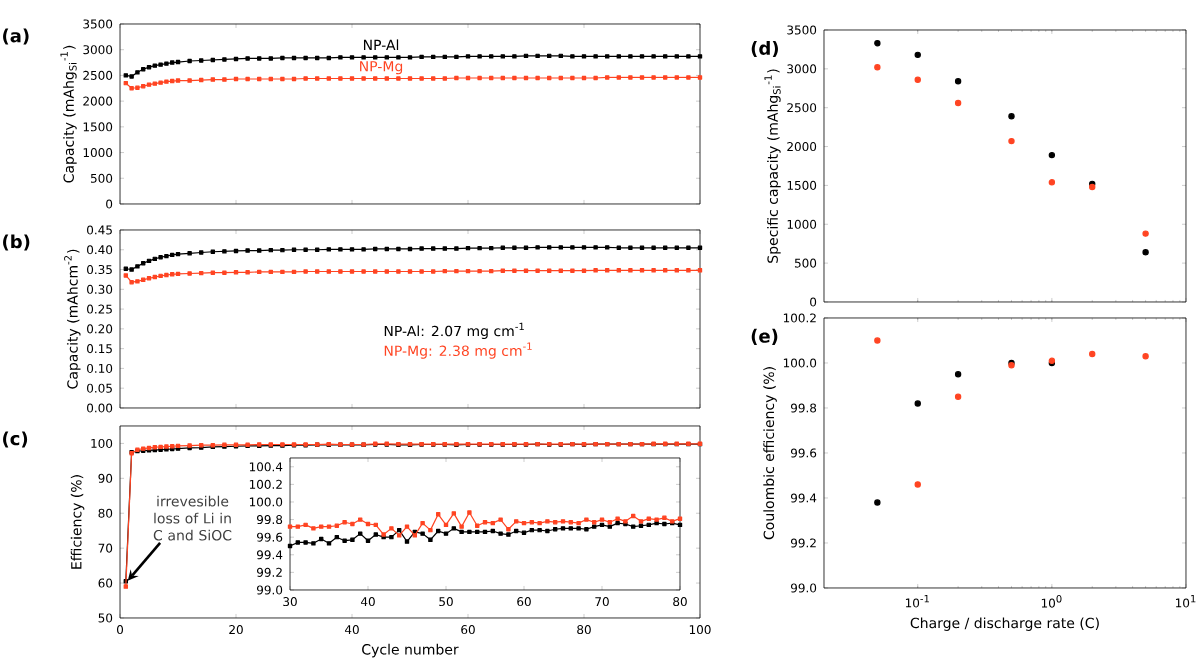 The image size is (1200, 668). I want to click on text: (c), so click(15, 439).